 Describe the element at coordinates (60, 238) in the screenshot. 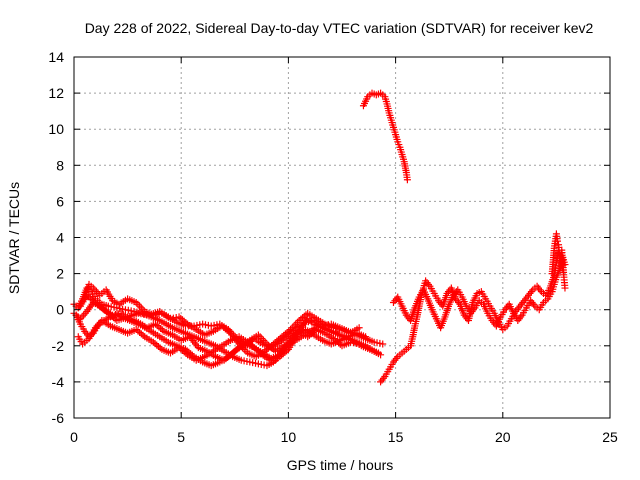

I see `y-tick-label: 4` at that location.